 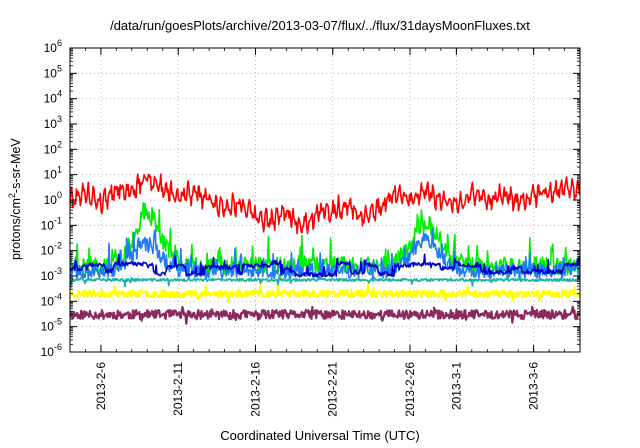 What do you see at coordinates (51, 350) in the screenshot?
I see `y-tick-label: 10⁻⁶` at bounding box center [51, 350].